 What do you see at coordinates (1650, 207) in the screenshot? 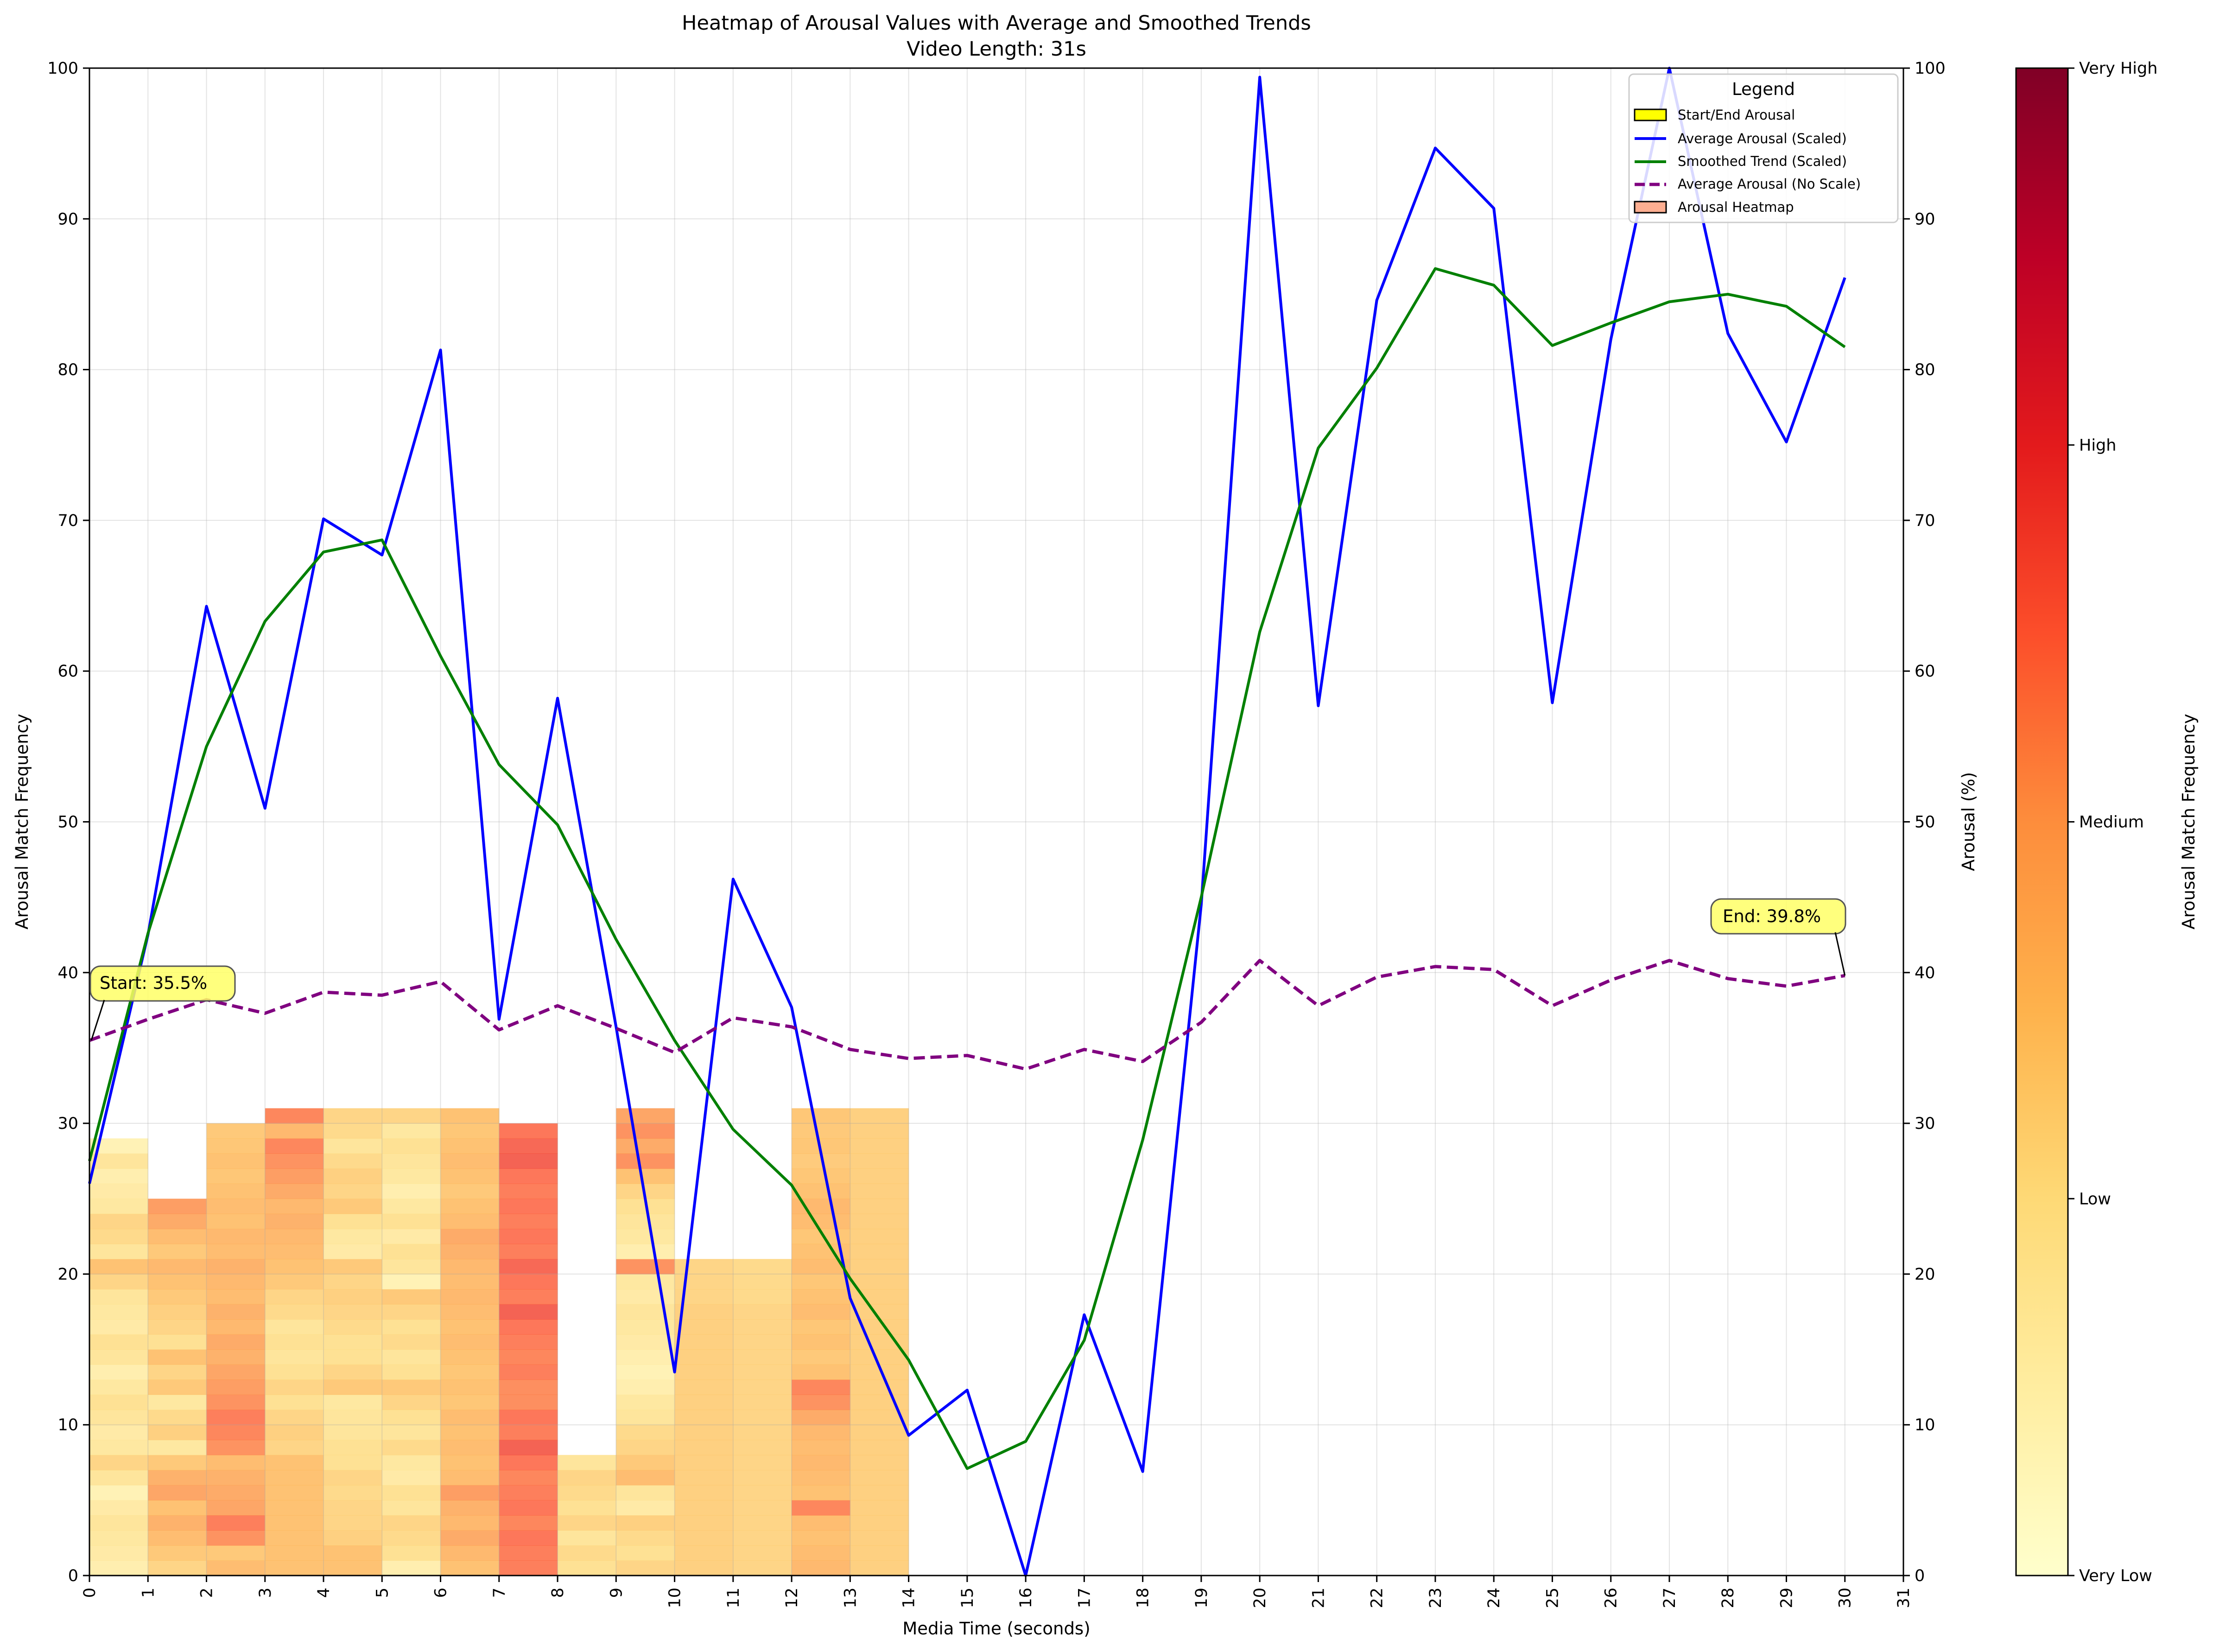
I see `legend-swatch-heatmap` at bounding box center [1650, 207].